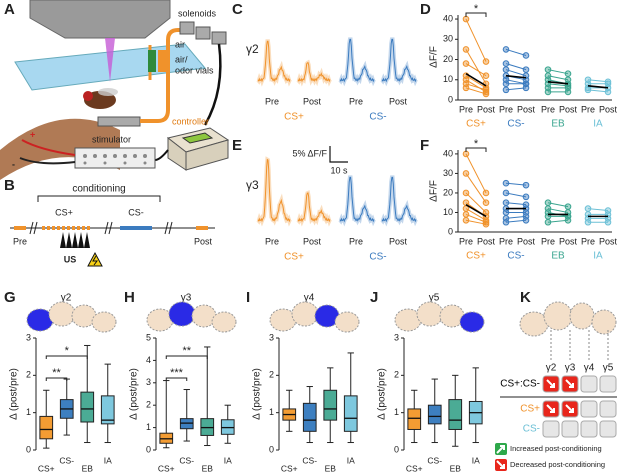 This screenshot has width=617, height=474. What do you see at coordinates (434, 57) in the screenshot?
I see `y-axis-label: ΔF/F` at bounding box center [434, 57].